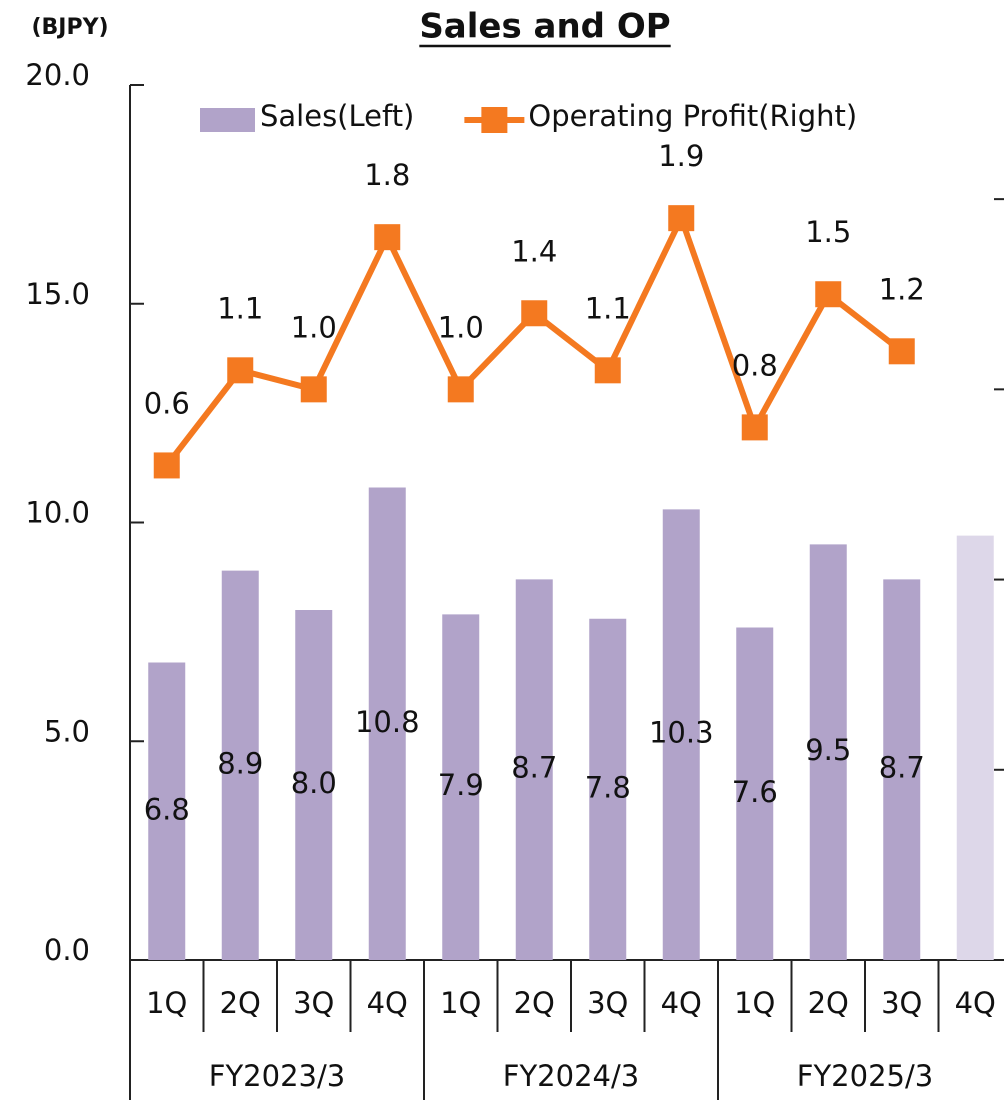  I want to click on data-label: 1.4, so click(534, 251).